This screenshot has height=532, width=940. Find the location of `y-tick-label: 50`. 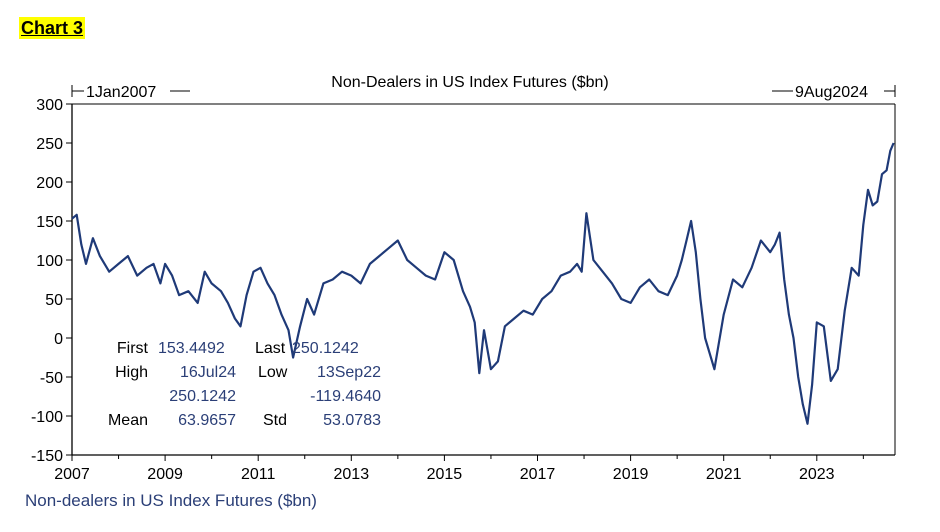

y-tick-label: 50 is located at coordinates (54, 300).